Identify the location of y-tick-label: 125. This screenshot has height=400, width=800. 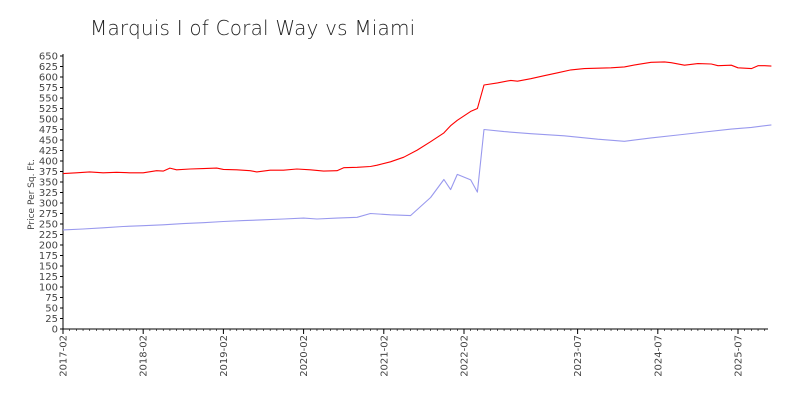
(48, 277).